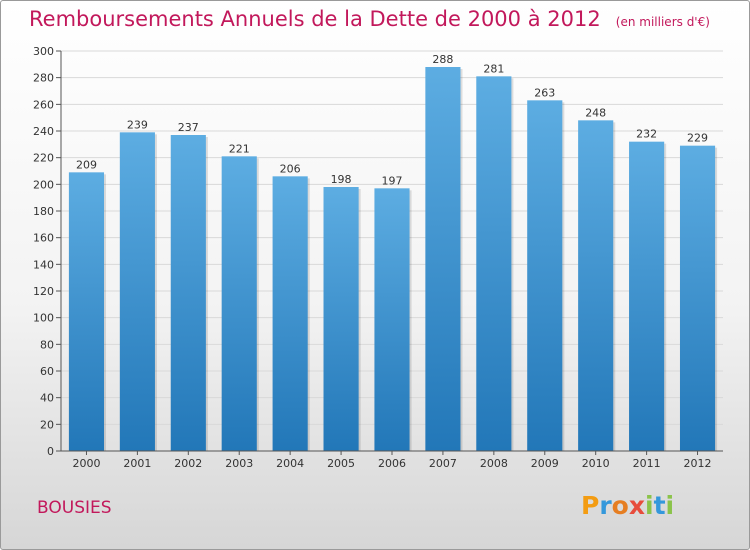 The width and height of the screenshot is (750, 550). What do you see at coordinates (86, 463) in the screenshot?
I see `x-tick-label: 2000` at bounding box center [86, 463].